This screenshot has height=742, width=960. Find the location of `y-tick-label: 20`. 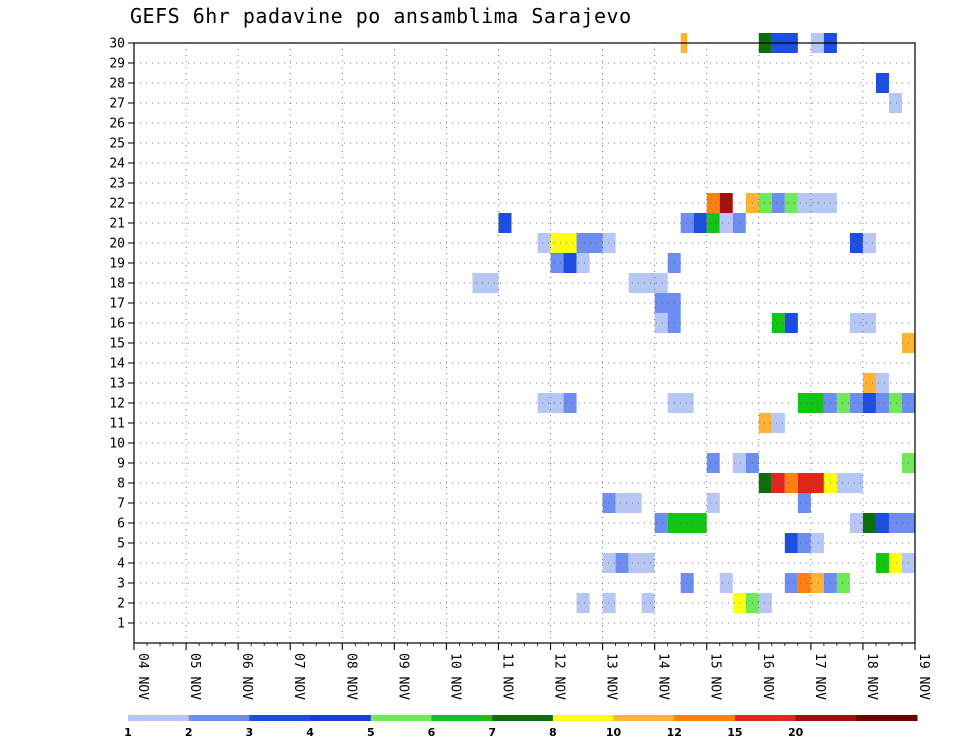

y-tick-label: 20 is located at coordinates (117, 244).